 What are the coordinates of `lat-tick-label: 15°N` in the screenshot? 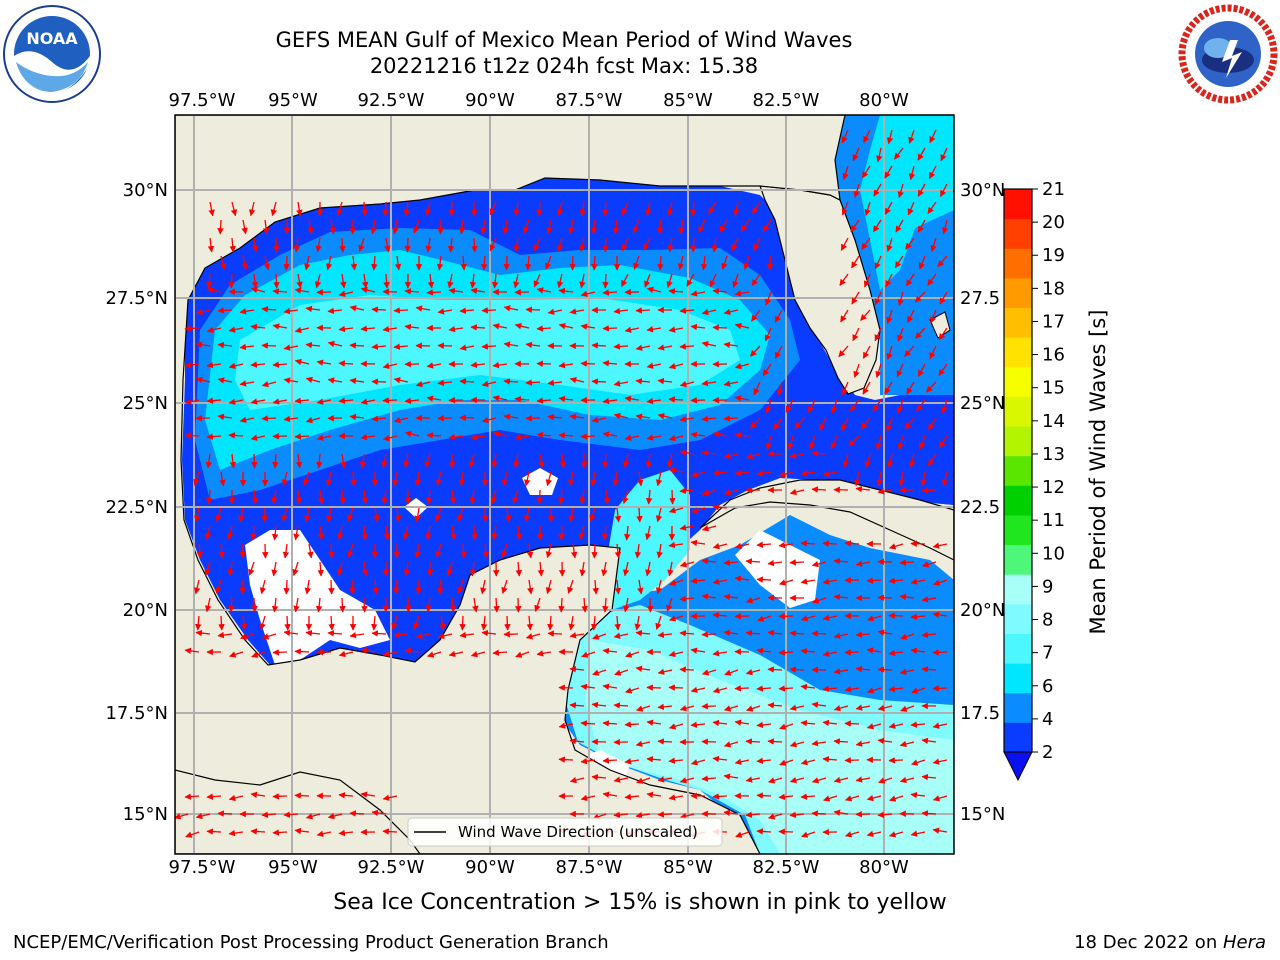 It's located at (982, 814).